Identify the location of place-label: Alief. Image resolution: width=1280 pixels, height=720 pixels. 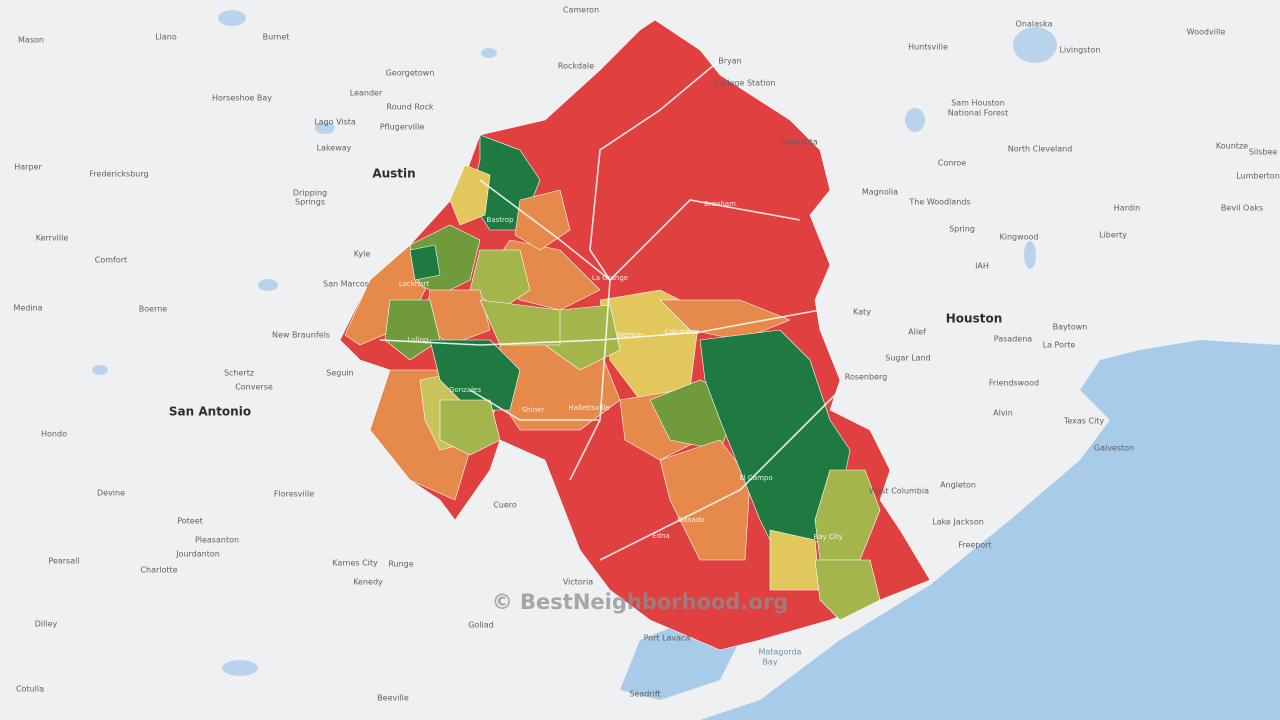
(917, 332).